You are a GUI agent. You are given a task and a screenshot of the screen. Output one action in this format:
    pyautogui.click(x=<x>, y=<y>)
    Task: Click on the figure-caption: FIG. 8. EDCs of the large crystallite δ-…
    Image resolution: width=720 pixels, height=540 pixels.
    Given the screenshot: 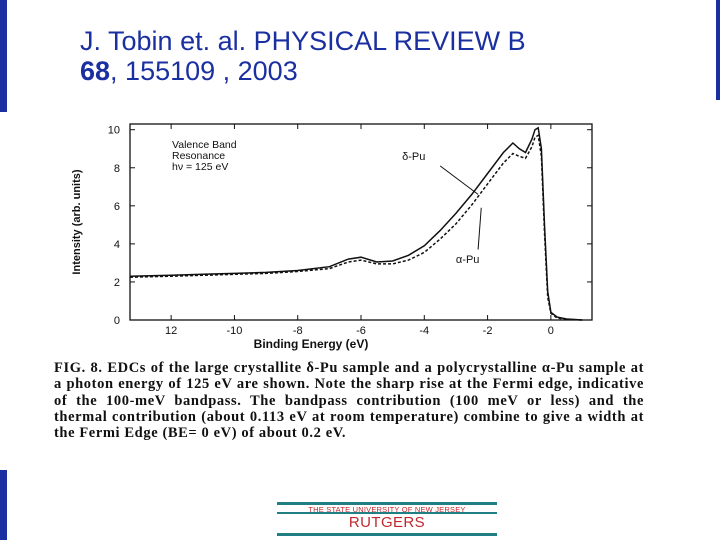 What is the action you would take?
    pyautogui.click(x=349, y=401)
    